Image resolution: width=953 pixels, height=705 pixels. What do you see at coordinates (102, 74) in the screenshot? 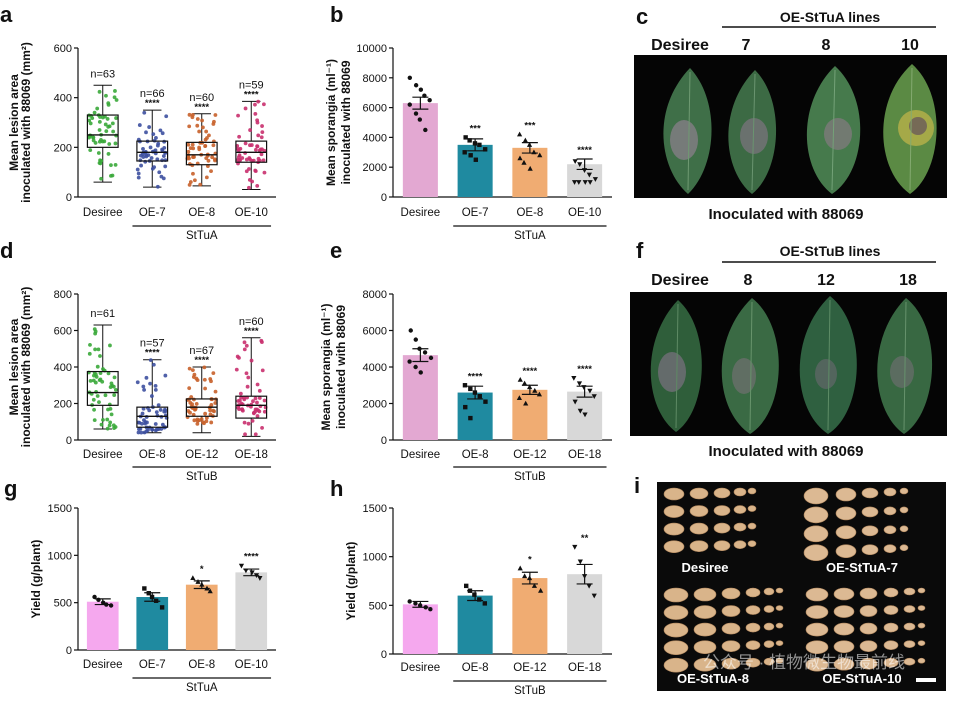
I see `n-label: n=63` at bounding box center [102, 74].